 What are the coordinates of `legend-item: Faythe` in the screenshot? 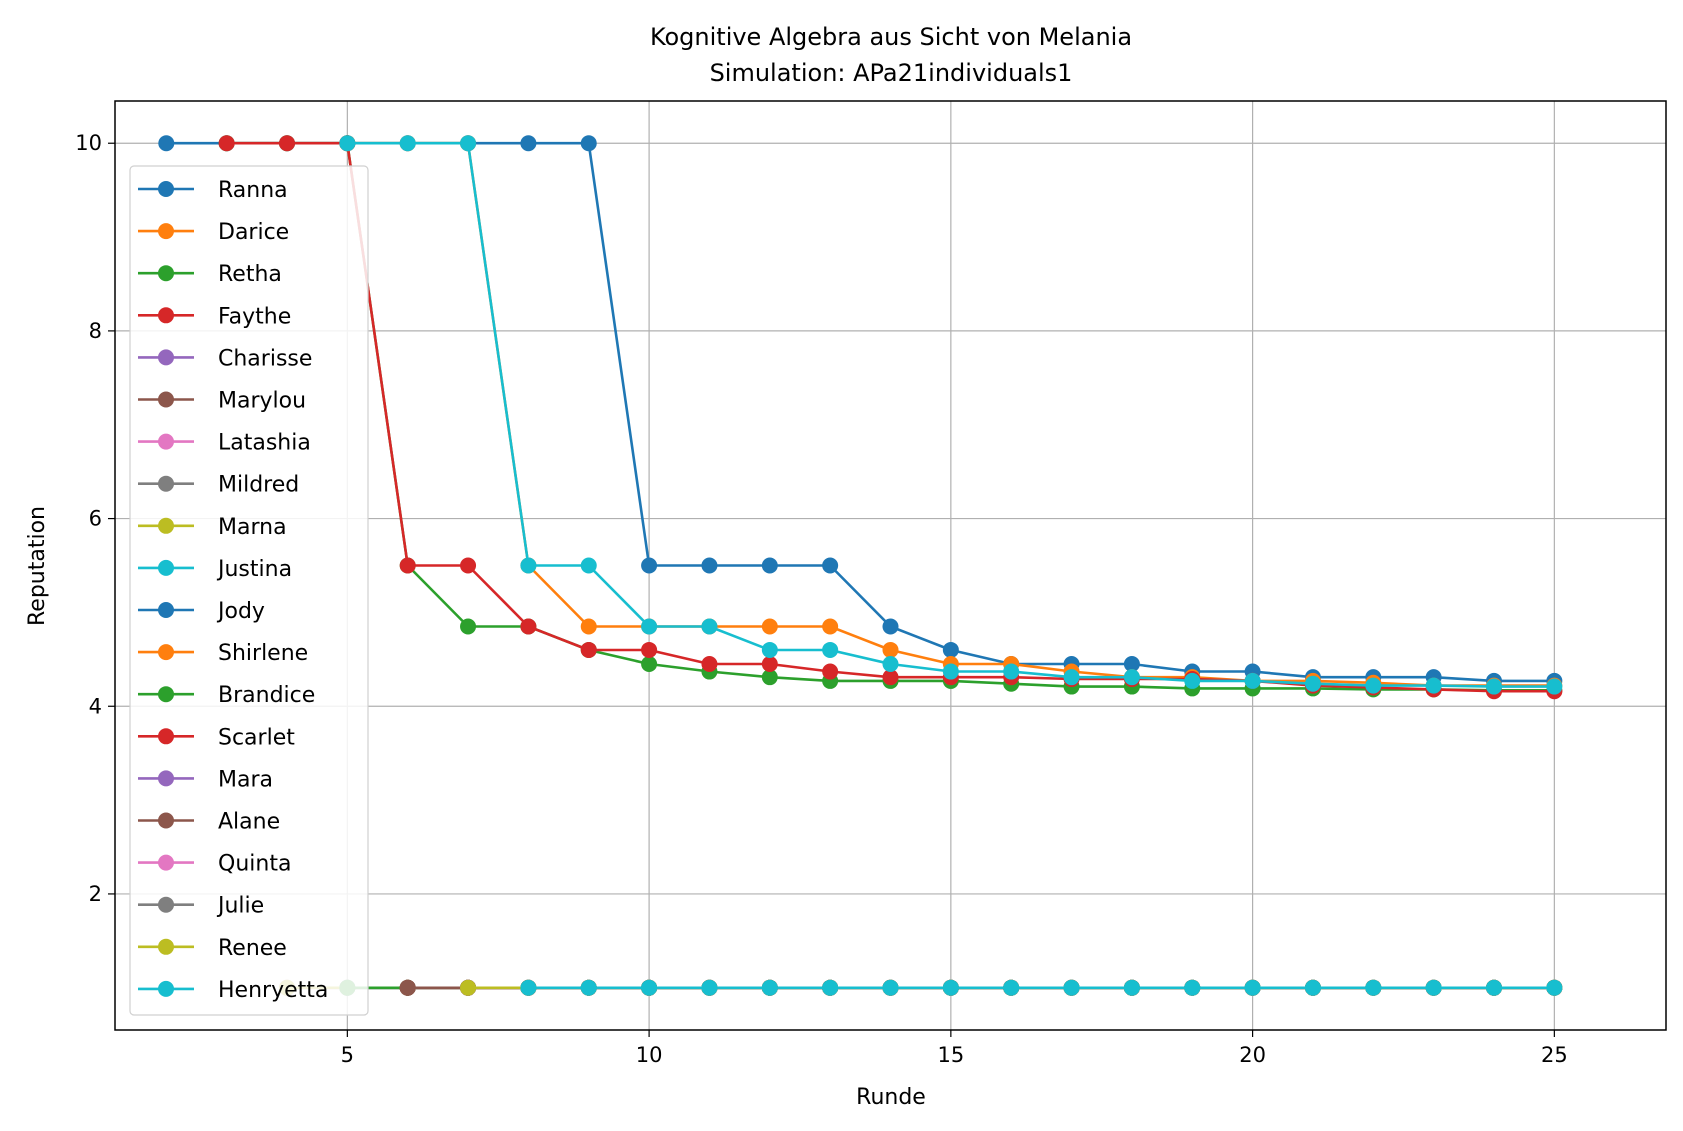 It's located at (214, 316).